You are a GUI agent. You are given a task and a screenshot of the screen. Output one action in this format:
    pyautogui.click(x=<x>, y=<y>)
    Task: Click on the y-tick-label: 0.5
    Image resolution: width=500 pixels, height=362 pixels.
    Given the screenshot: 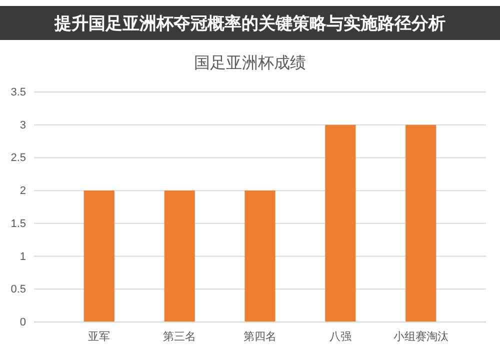 What is the action you would take?
    pyautogui.click(x=18, y=290)
    